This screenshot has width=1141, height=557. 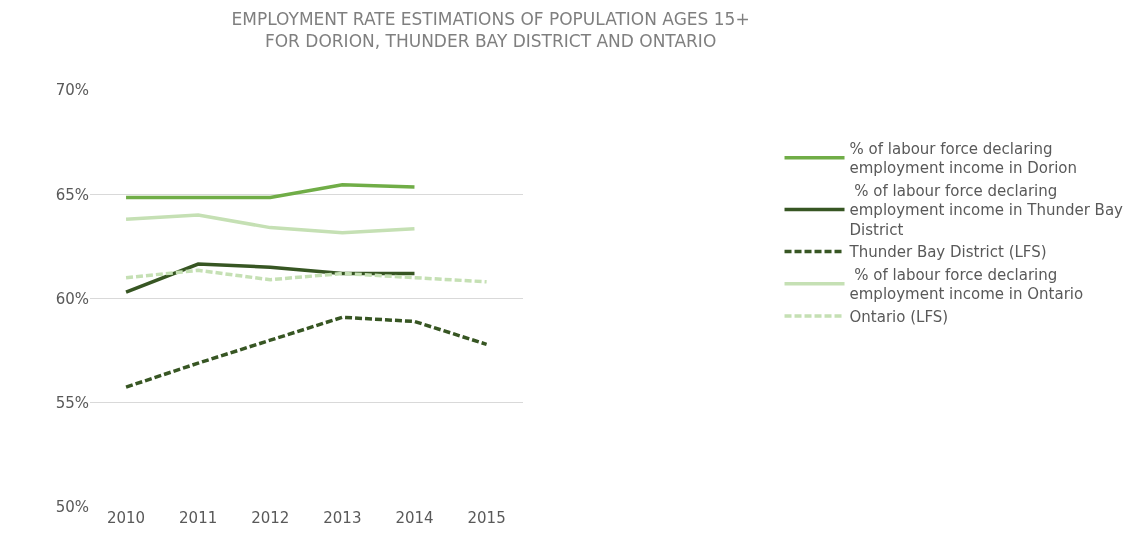 I want to click on chart-title: EMPLOYMENT RATE ESTIMATIONS OF POPULATION AGES 15+ FOR DORION, THUNDER BAY DISTRICT AND ONTARIO, so click(x=490, y=30).